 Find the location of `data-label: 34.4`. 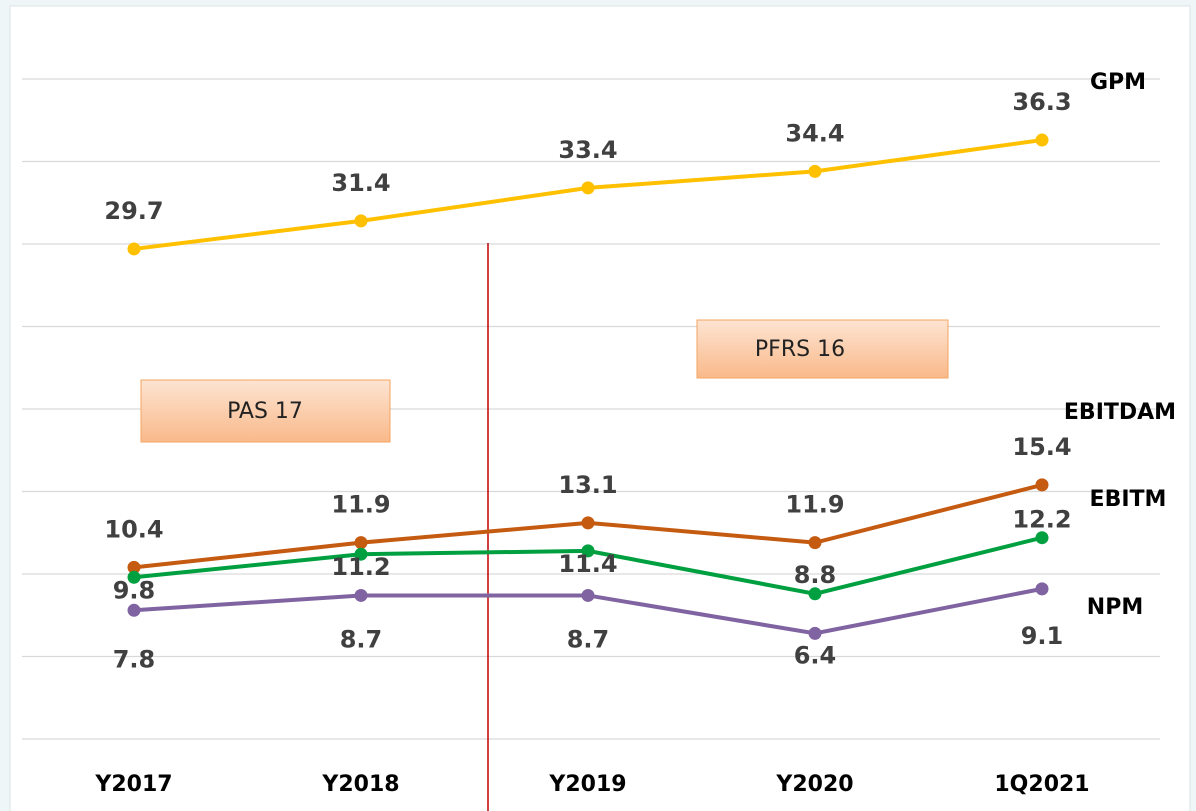

data-label: 34.4 is located at coordinates (814, 133).